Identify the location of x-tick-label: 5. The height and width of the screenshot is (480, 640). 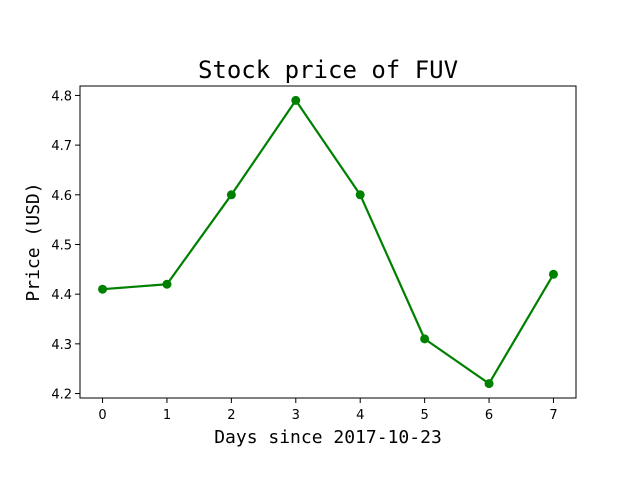
(424, 415).